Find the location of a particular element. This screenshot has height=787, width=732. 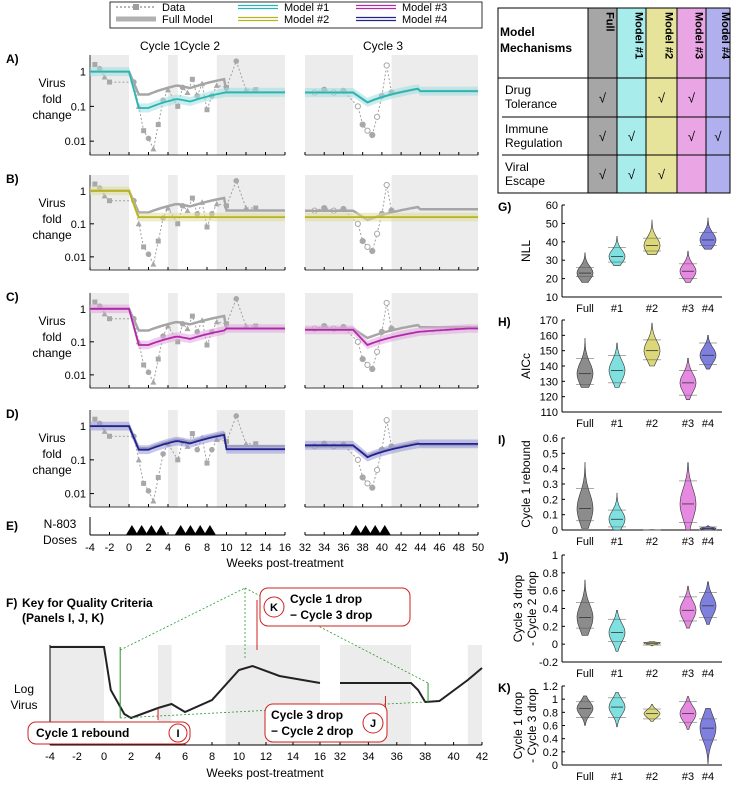

callout-box is located at coordinates (109, 733).